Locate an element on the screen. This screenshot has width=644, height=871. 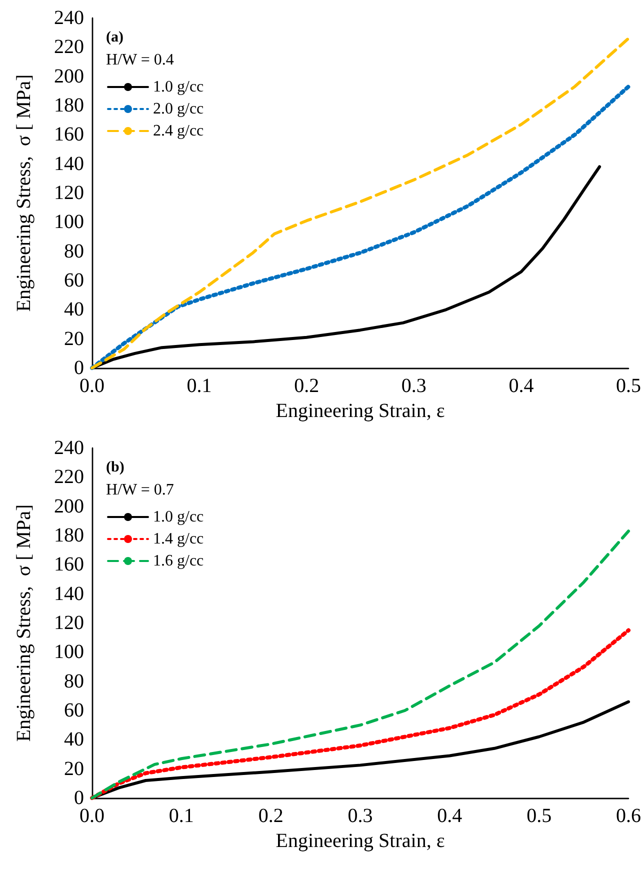
annotation: H/W = 0.7 is located at coordinates (140, 490).